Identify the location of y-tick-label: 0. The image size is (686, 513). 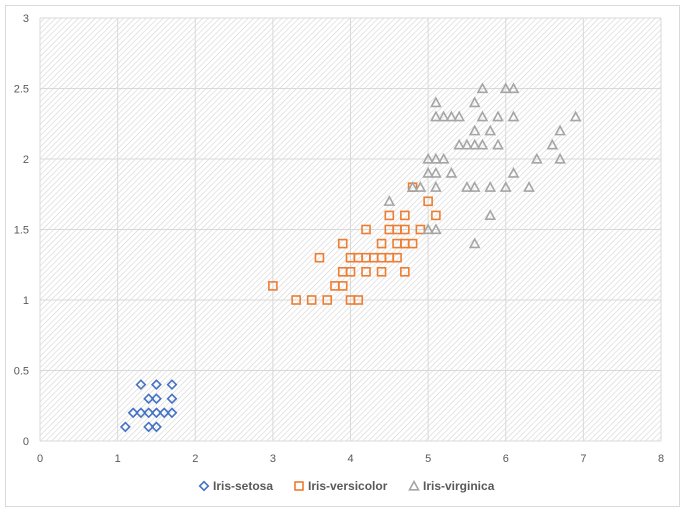
(26, 442).